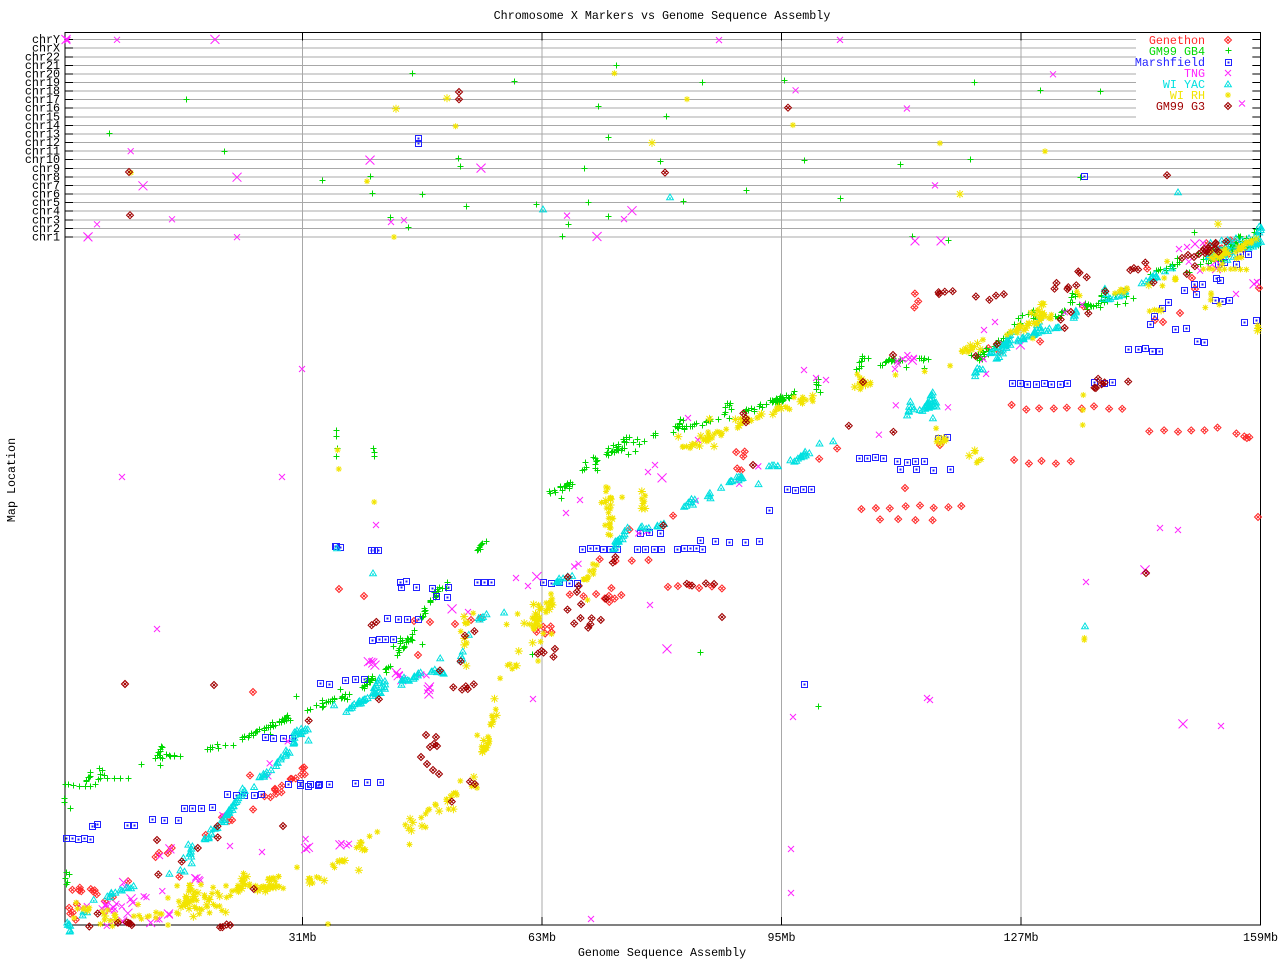 This screenshot has height=965, width=1280. I want to click on svg-text: chr11, so click(42, 152).